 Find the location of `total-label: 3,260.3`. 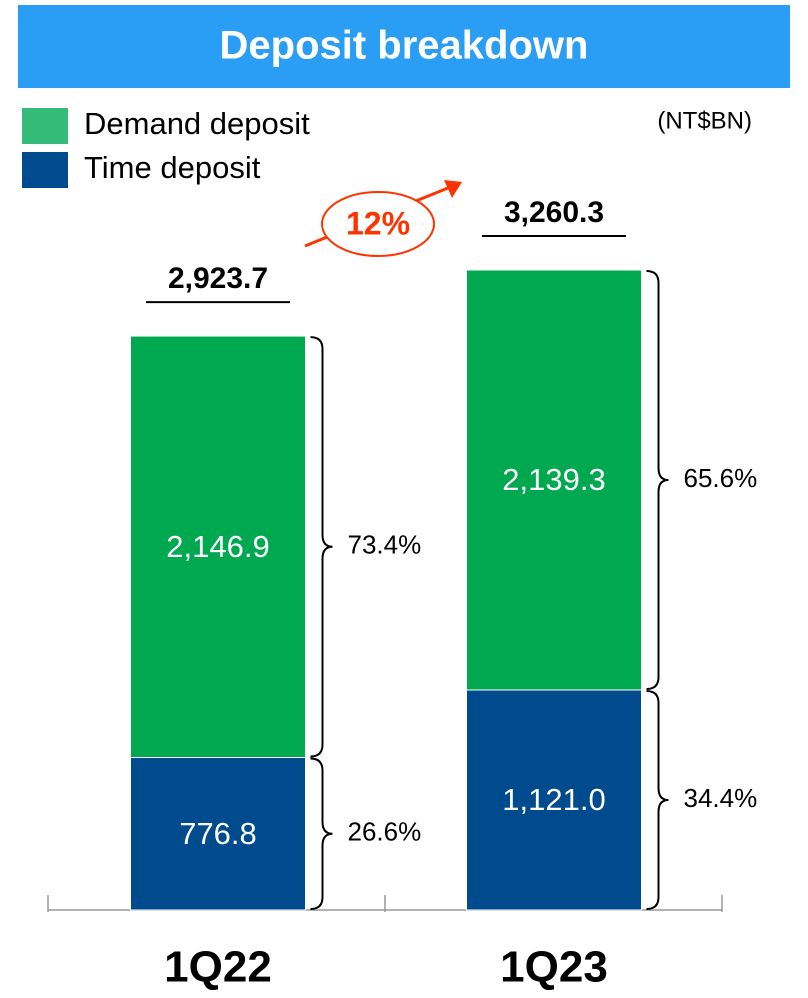

total-label: 3,260.3 is located at coordinates (554, 212).